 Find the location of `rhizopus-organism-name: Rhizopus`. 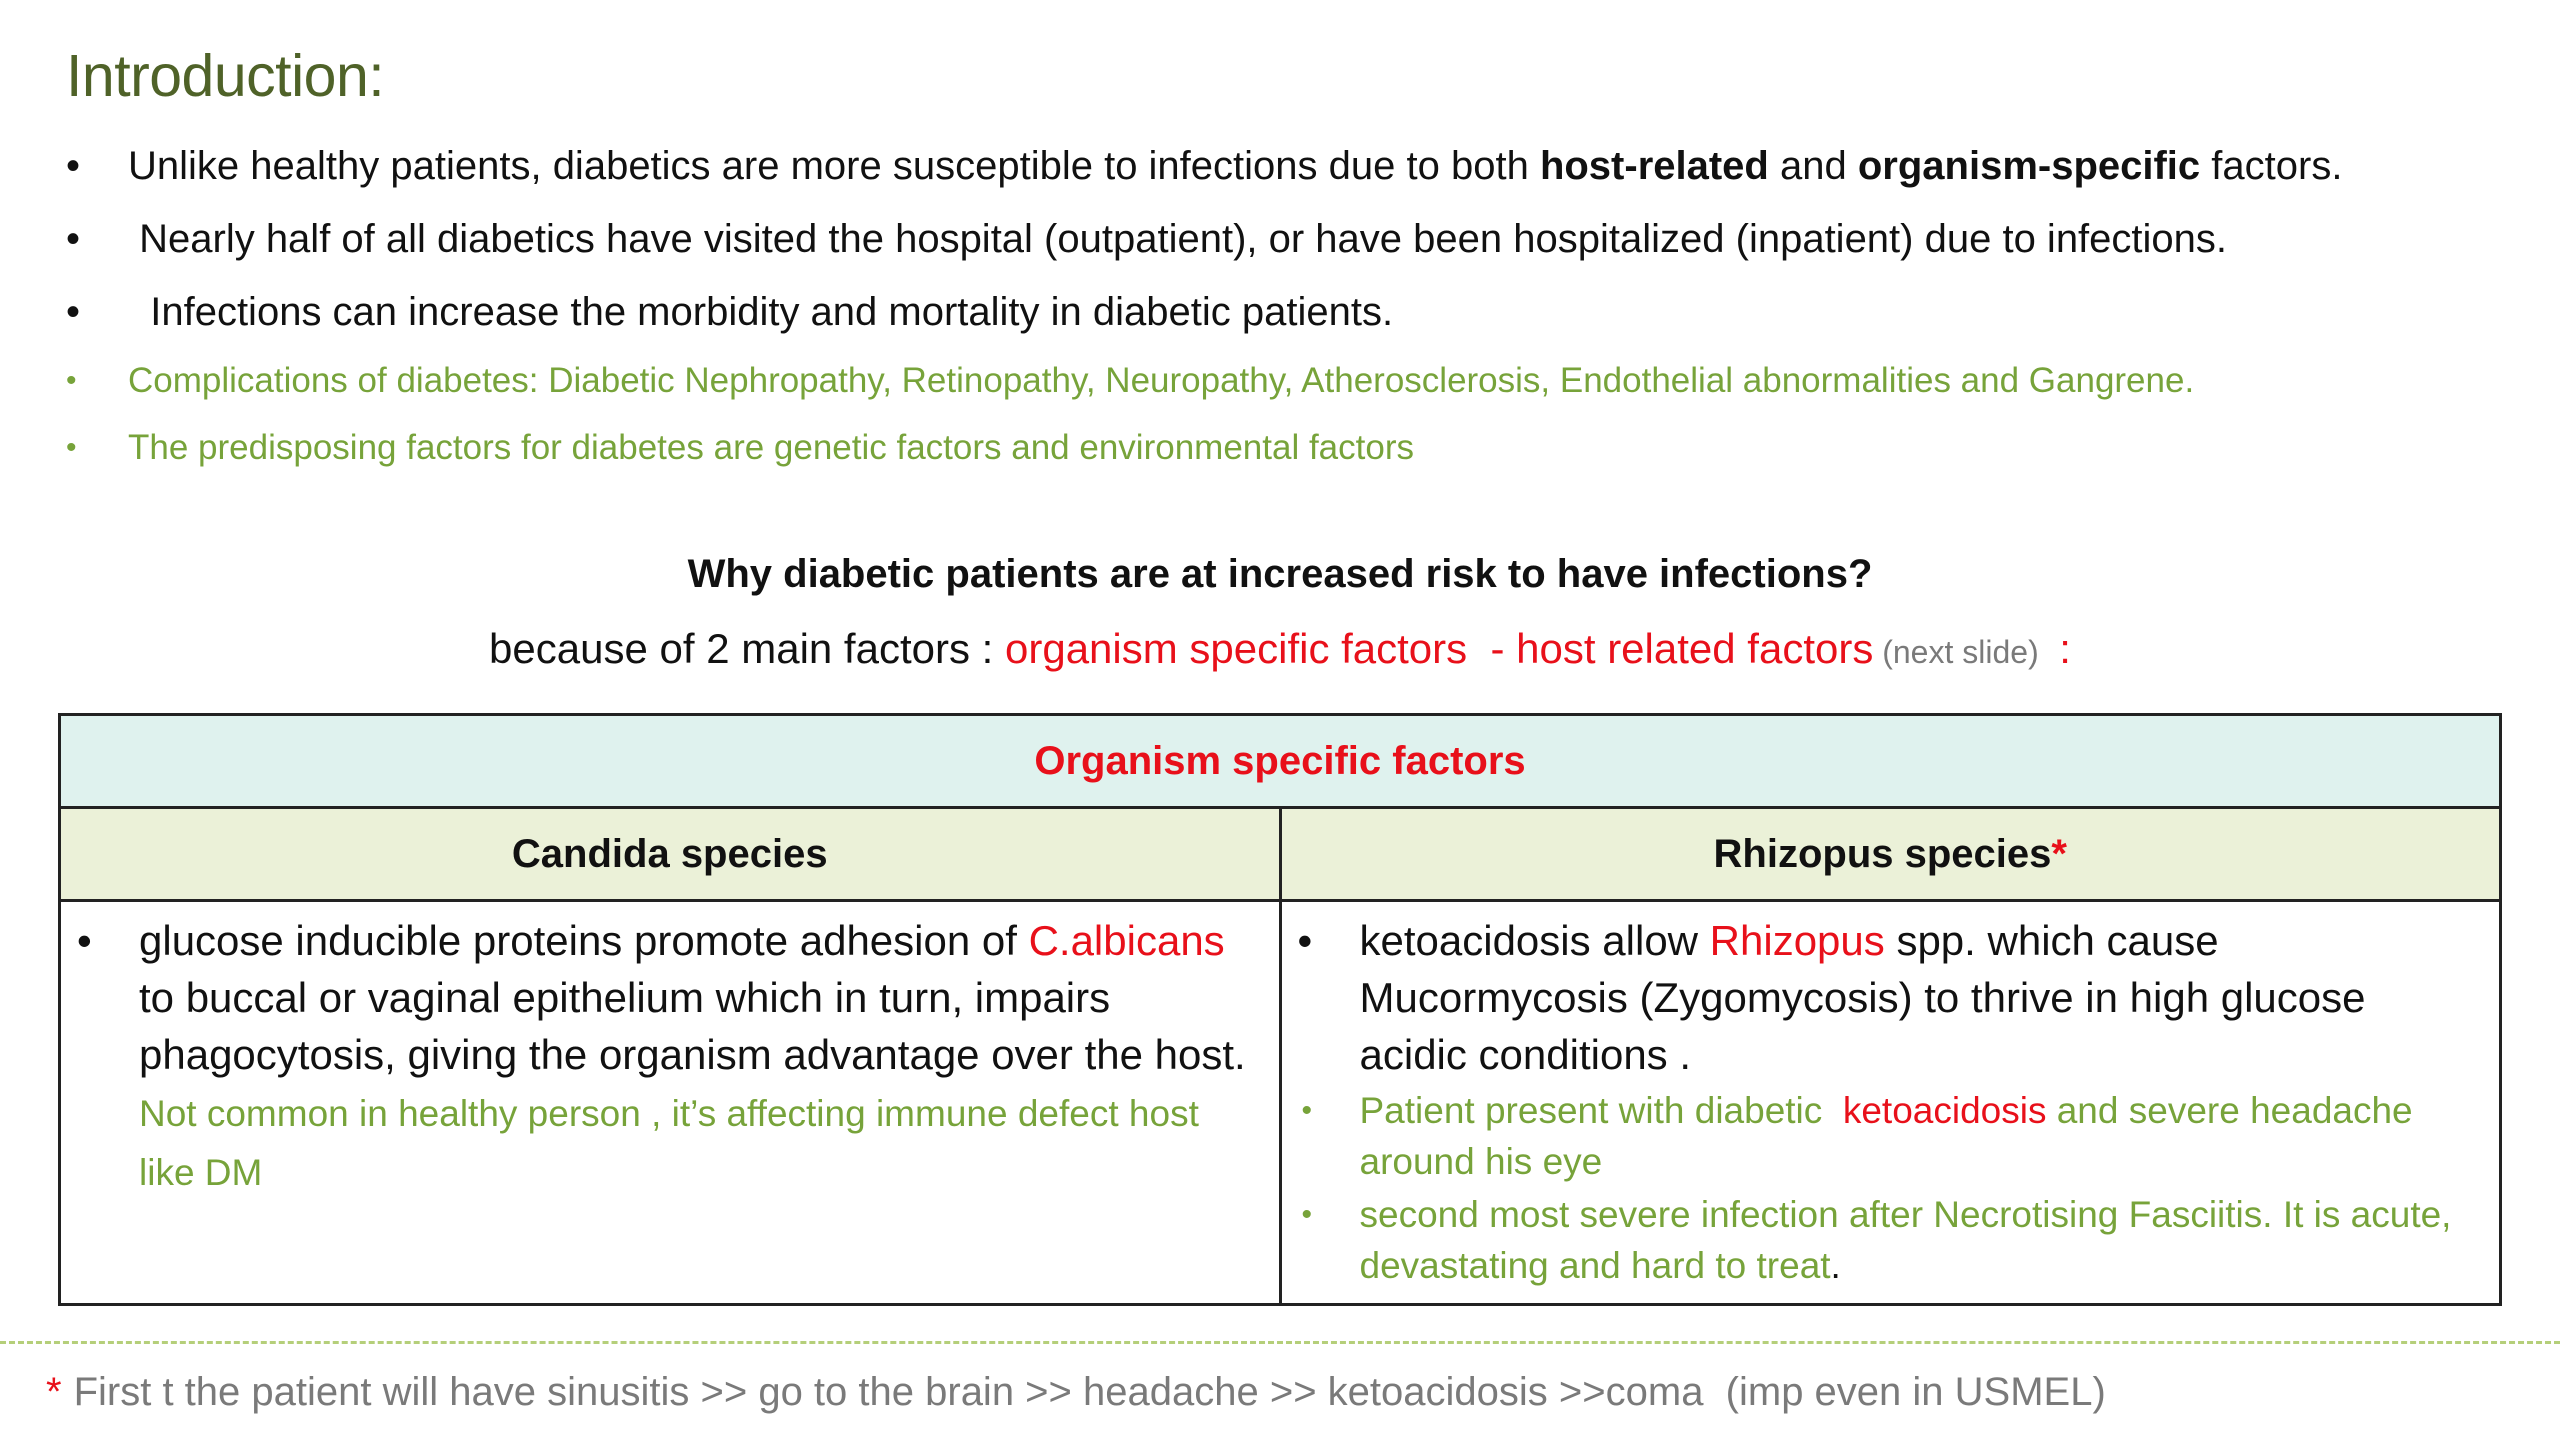

rhizopus-organism-name: Rhizopus is located at coordinates (1797, 940).